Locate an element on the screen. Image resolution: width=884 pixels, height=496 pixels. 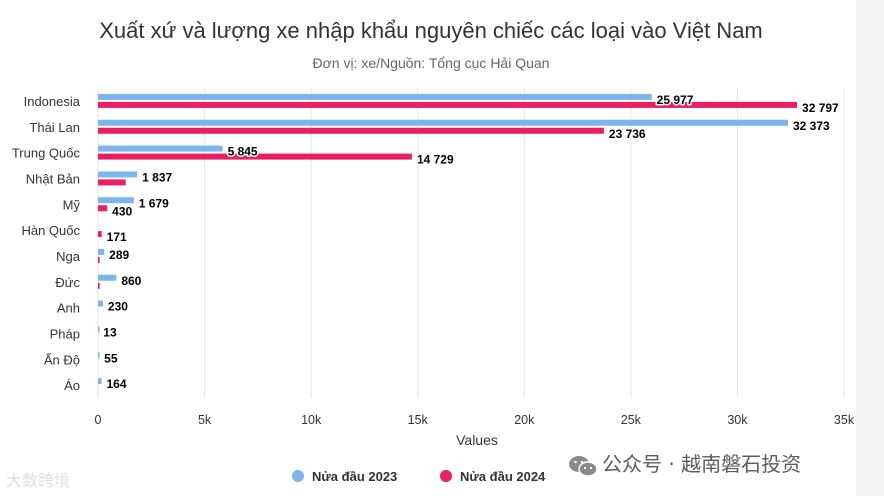
data-label: 164 is located at coordinates (116, 384).